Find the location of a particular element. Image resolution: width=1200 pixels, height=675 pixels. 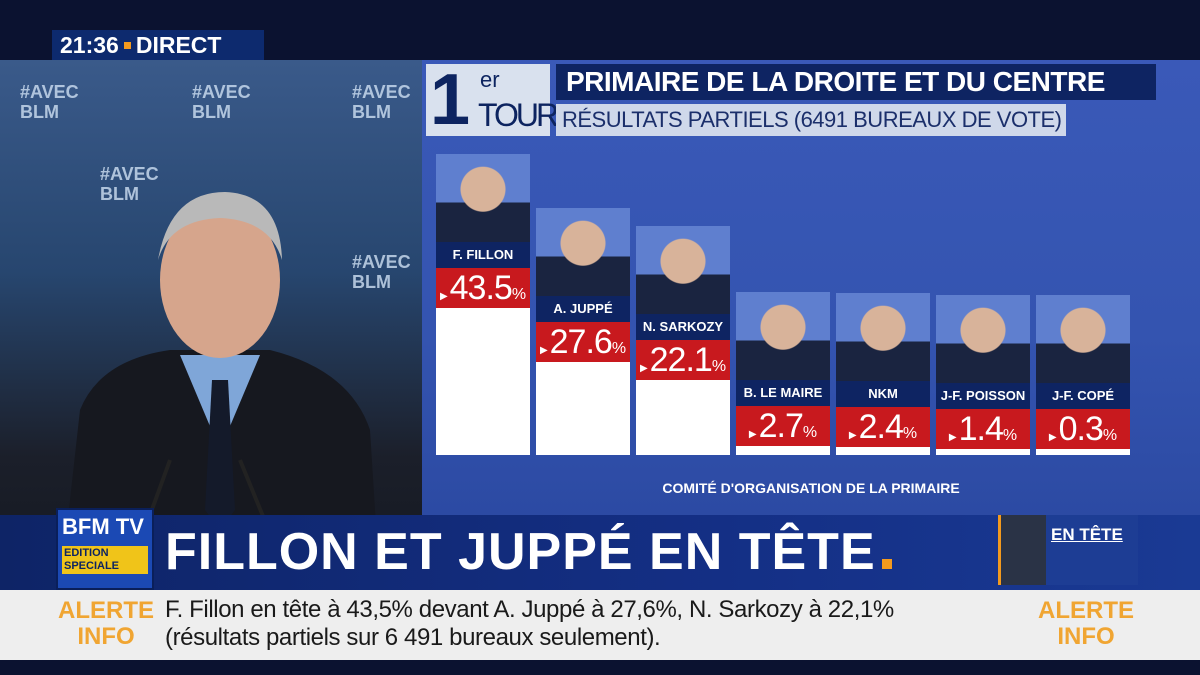

value-label: ▶ 1.4% is located at coordinates (983, 429).